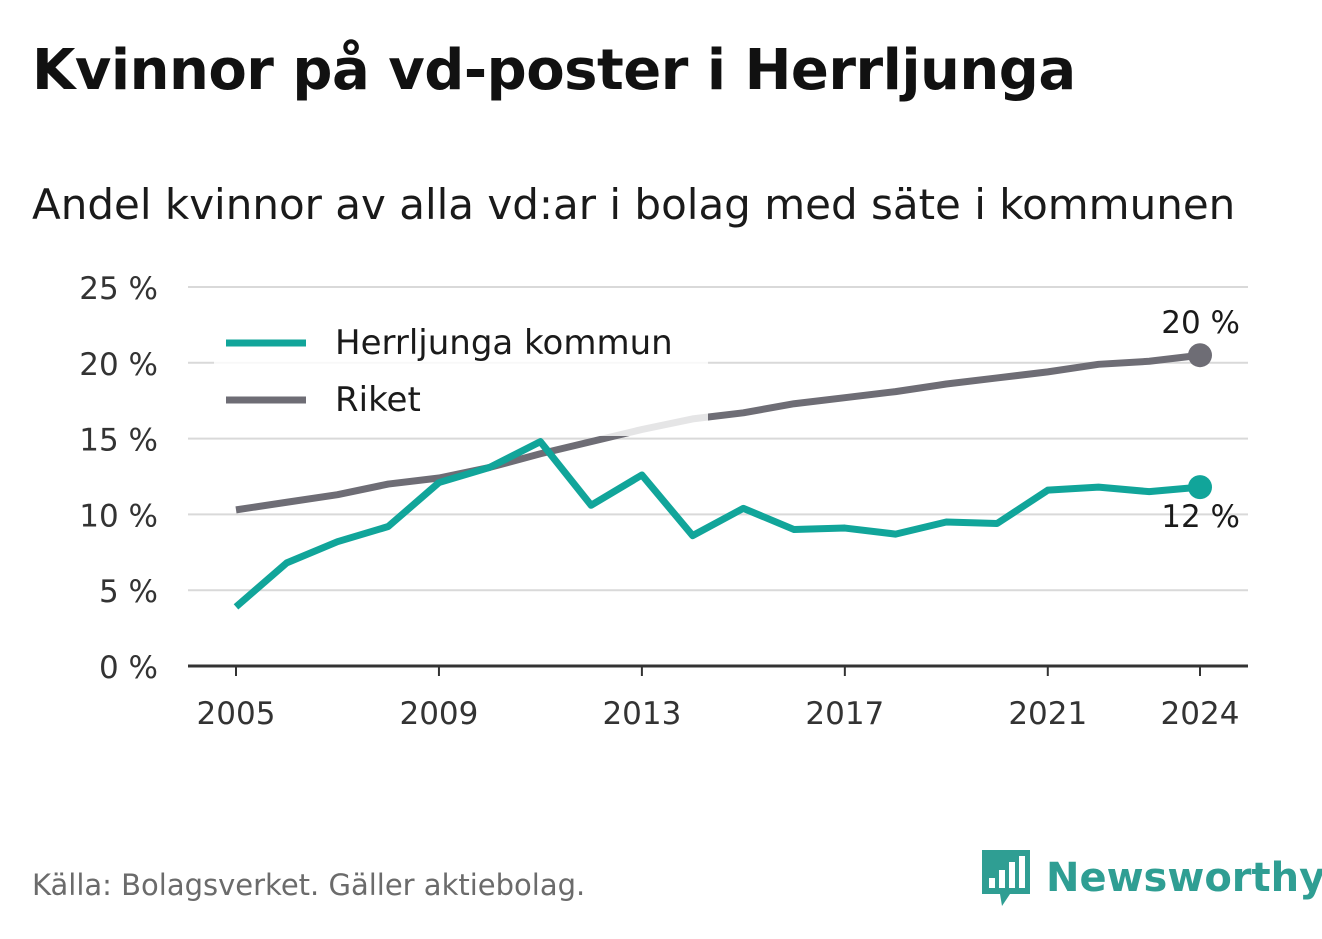 This screenshot has height=939, width=1322. I want to click on x-tick-label: 2005, so click(236, 714).